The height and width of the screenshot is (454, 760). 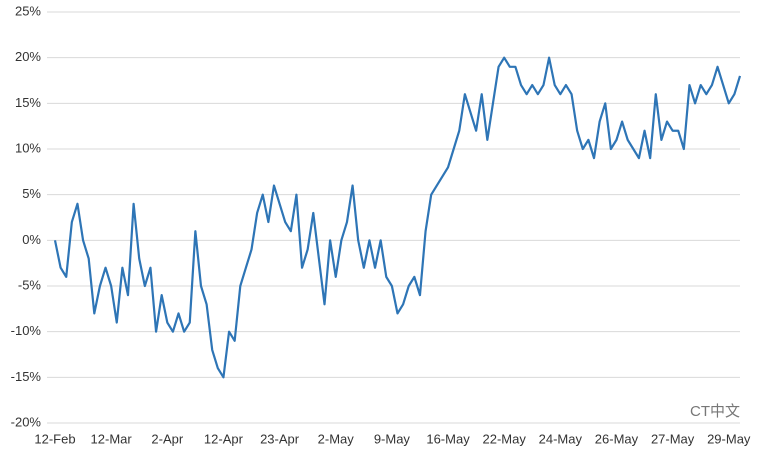 What do you see at coordinates (28, 10) in the screenshot?
I see `y-tick-label: 25%` at bounding box center [28, 10].